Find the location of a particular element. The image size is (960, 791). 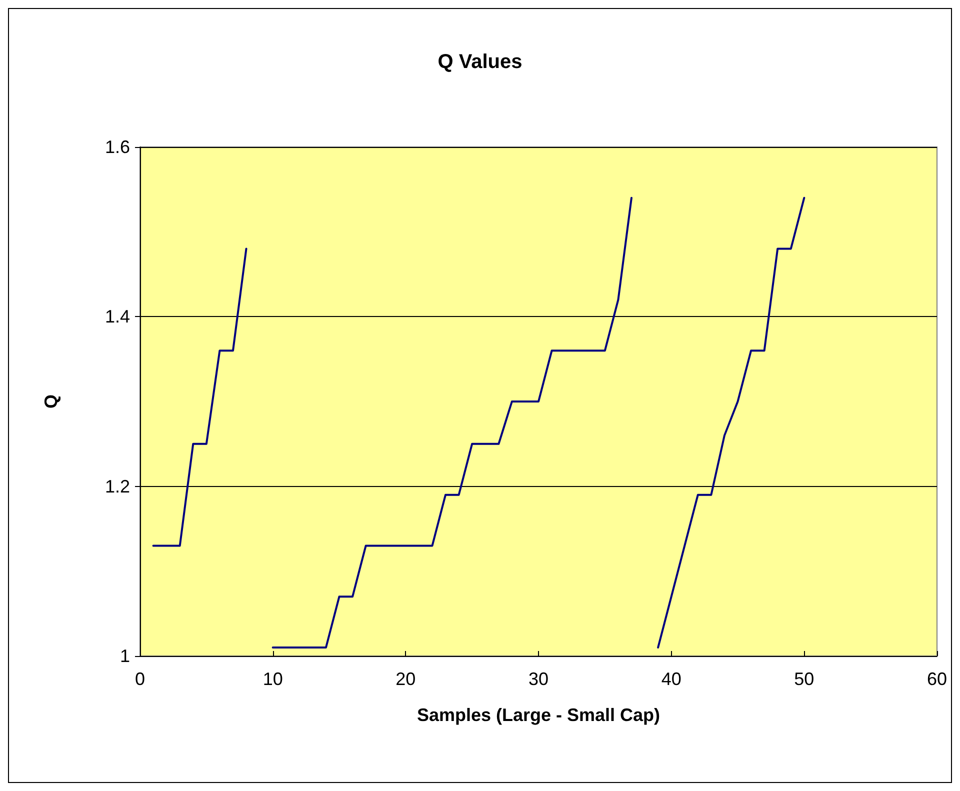

x-axis-title: Samples (Large - Small Cap) is located at coordinates (538, 715).